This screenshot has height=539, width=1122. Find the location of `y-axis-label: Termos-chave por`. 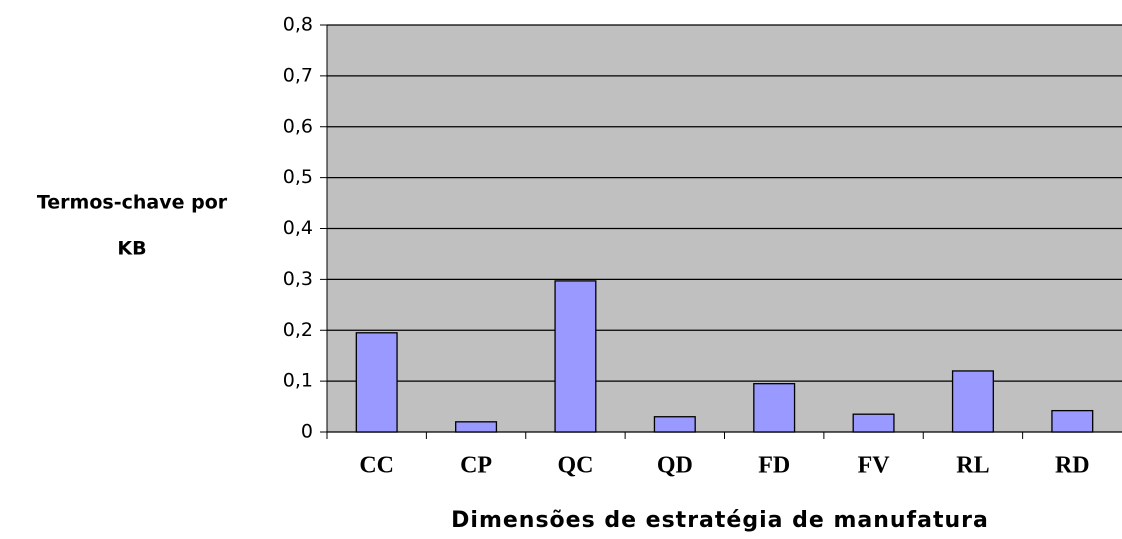

y-axis-label: Termos-chave por is located at coordinates (132, 203).